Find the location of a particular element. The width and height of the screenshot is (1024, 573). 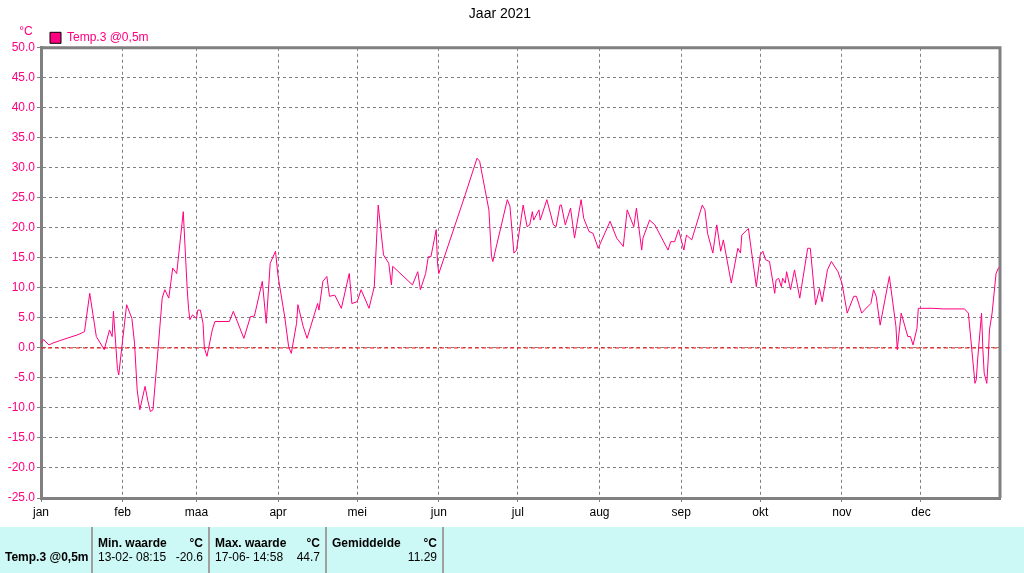

x-tick-label: aug is located at coordinates (599, 511).